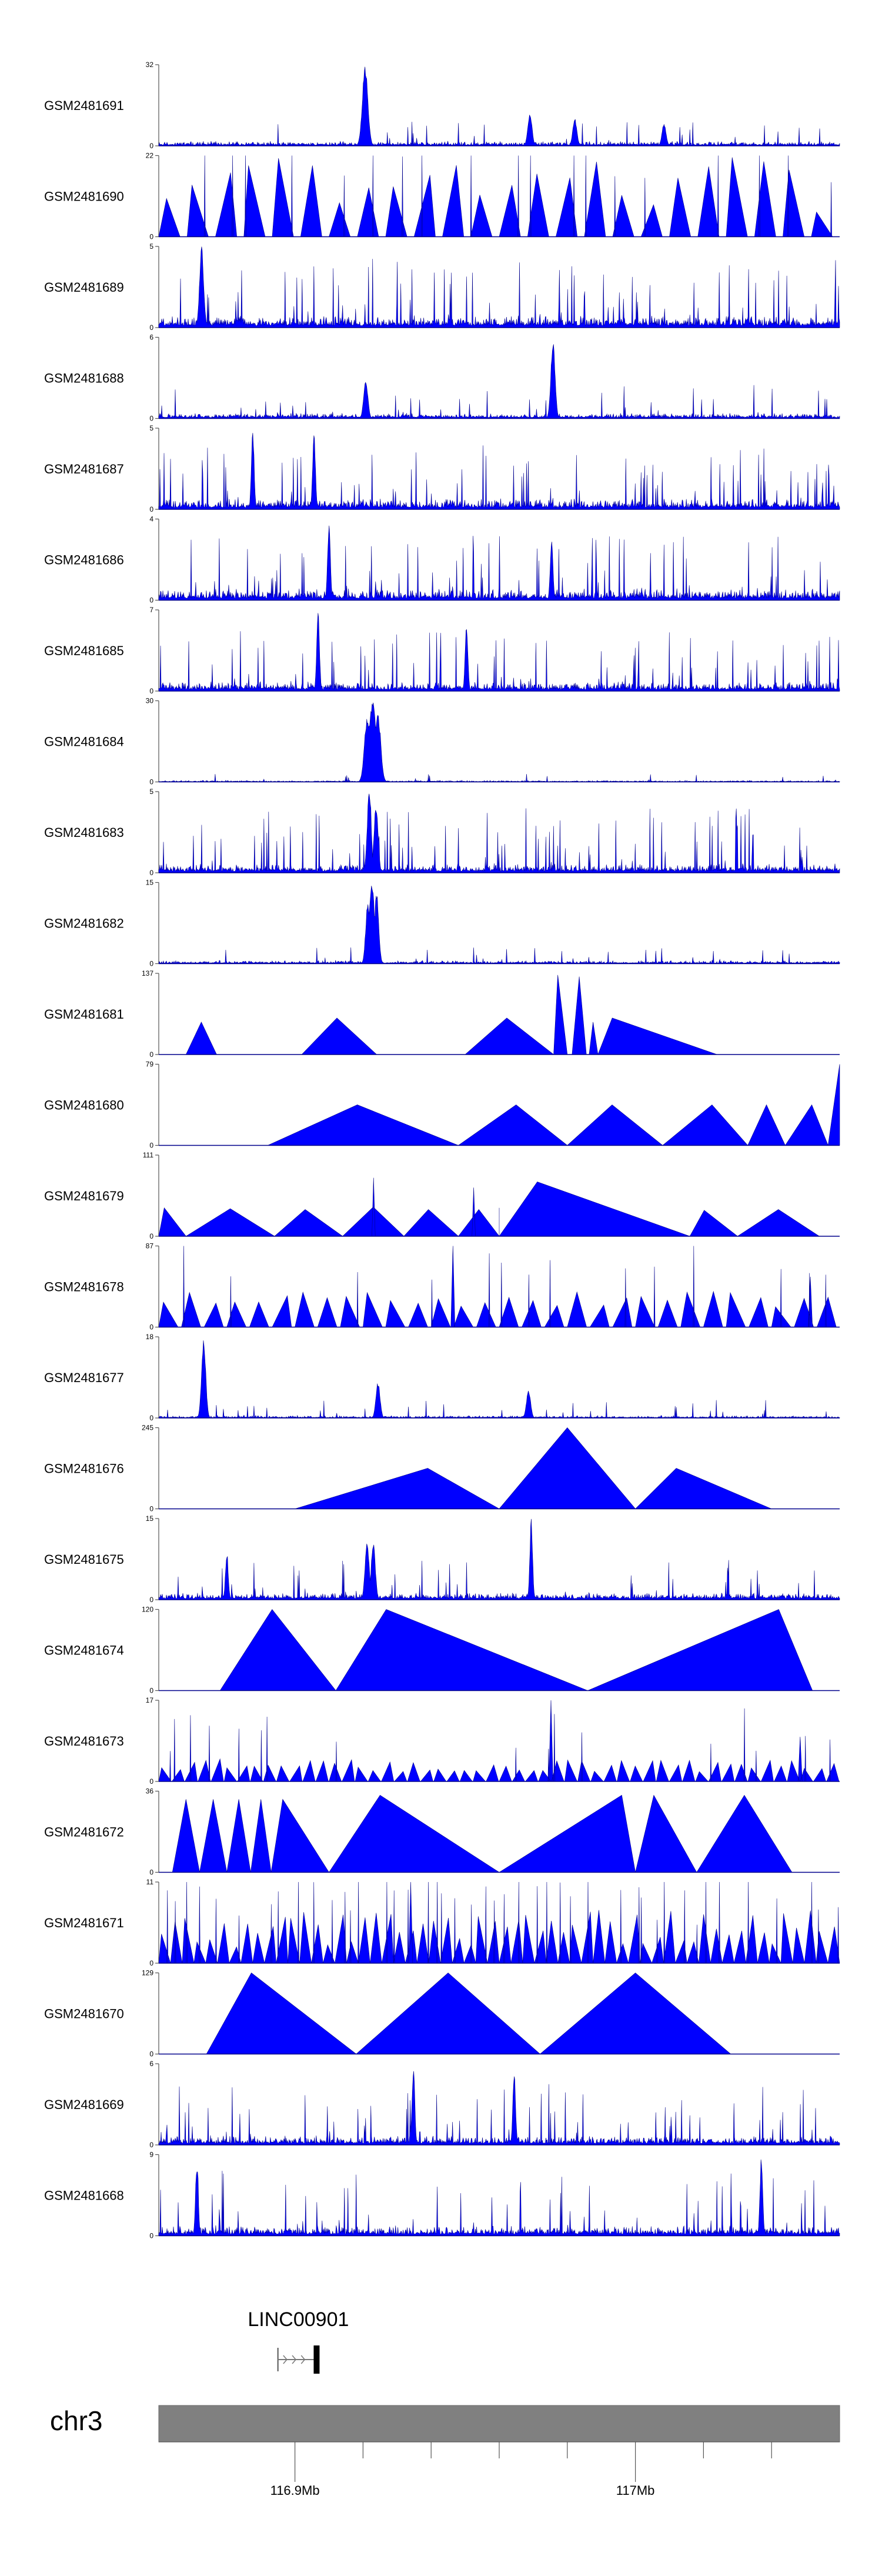 The width and height of the screenshot is (882, 2576). I want to click on track-GSM2481689: GSM2481689 5 0, so click(442, 287).